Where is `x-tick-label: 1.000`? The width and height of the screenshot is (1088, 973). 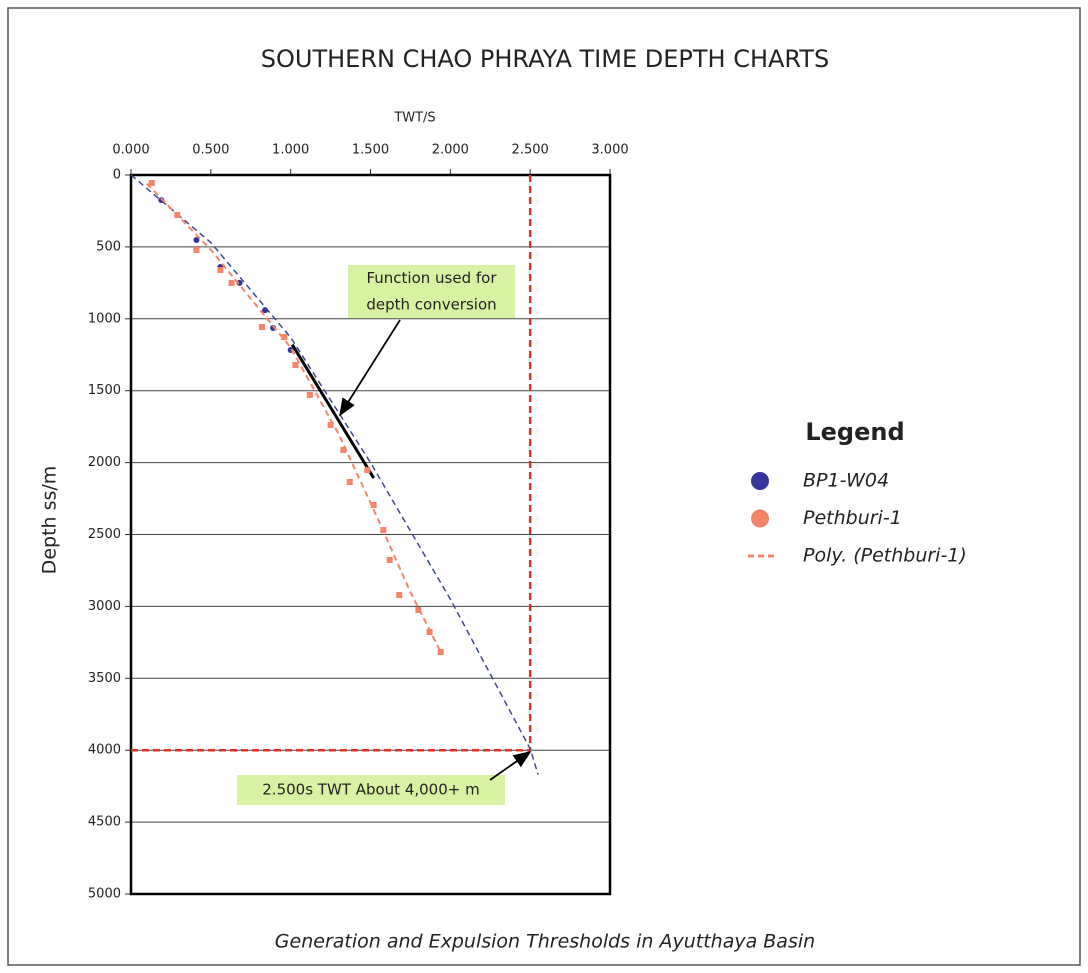
x-tick-label: 1.000 is located at coordinates (290, 150).